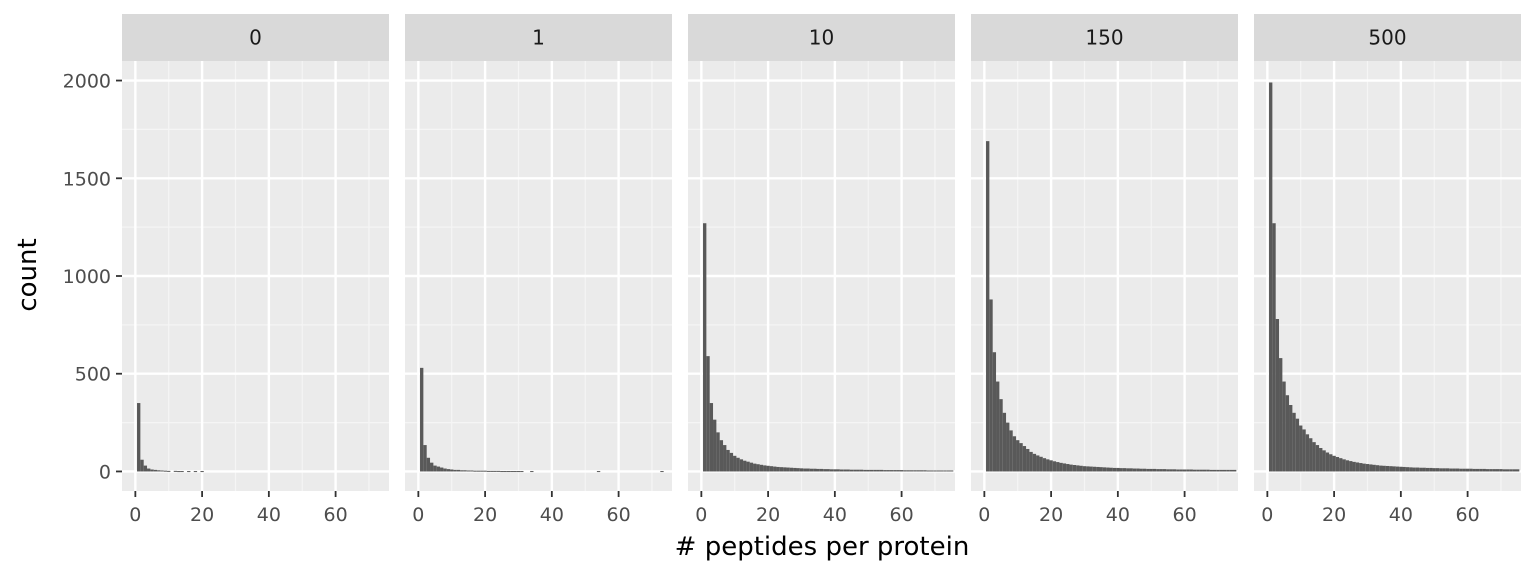 Image resolution: width=1536 pixels, height=576 pixels. Describe the element at coordinates (521, 508) in the screenshot. I see `x-axis-1: 0 20 40 60` at that location.